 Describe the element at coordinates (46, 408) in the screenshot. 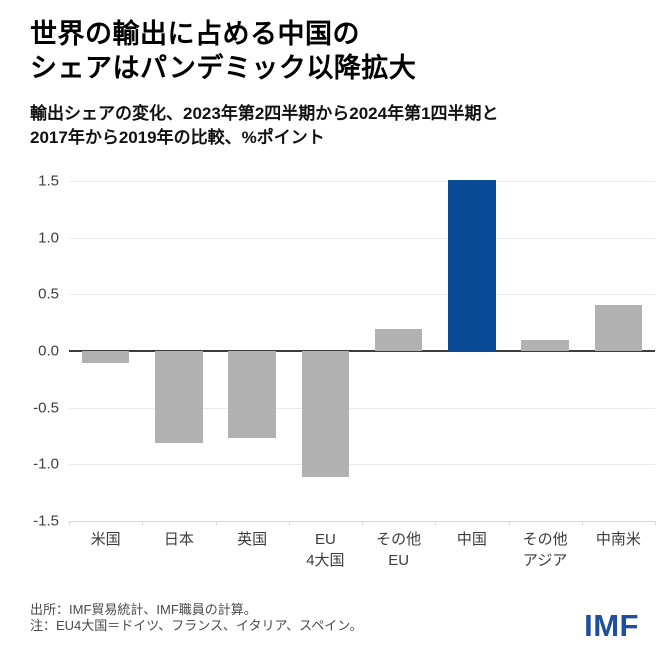

I see `y-axis-tick-label: -0.5` at that location.